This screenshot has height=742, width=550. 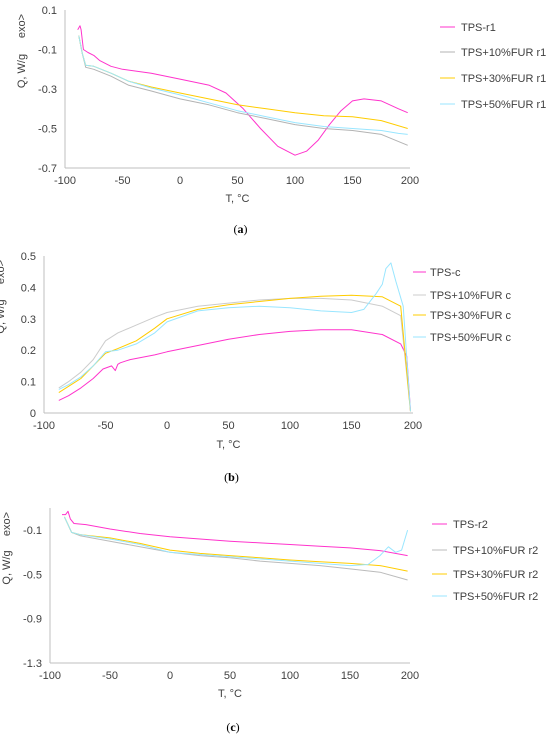 I want to click on legend-entry: TPS-r2, so click(x=470, y=525).